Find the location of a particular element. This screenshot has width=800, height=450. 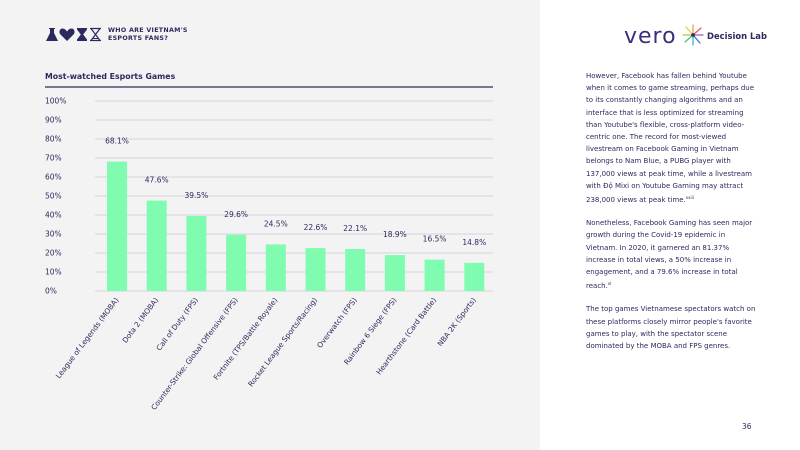

header-icon-group is located at coordinates (73, 34).